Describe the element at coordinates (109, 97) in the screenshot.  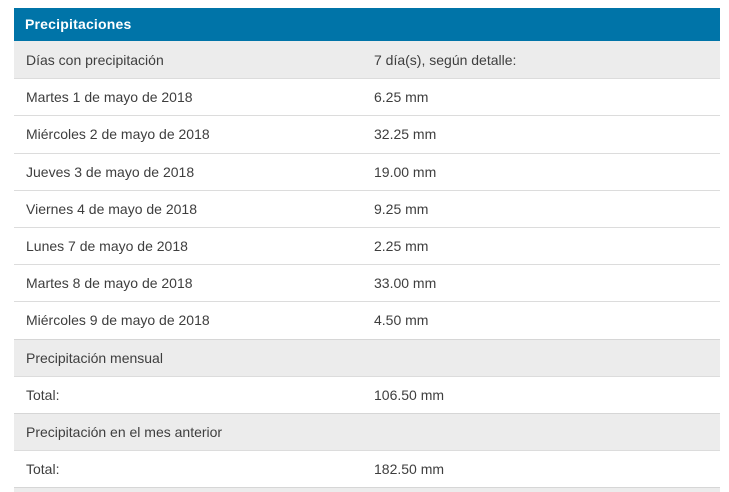
I see `row-label: Martes 1 de mayo de 2018` at that location.